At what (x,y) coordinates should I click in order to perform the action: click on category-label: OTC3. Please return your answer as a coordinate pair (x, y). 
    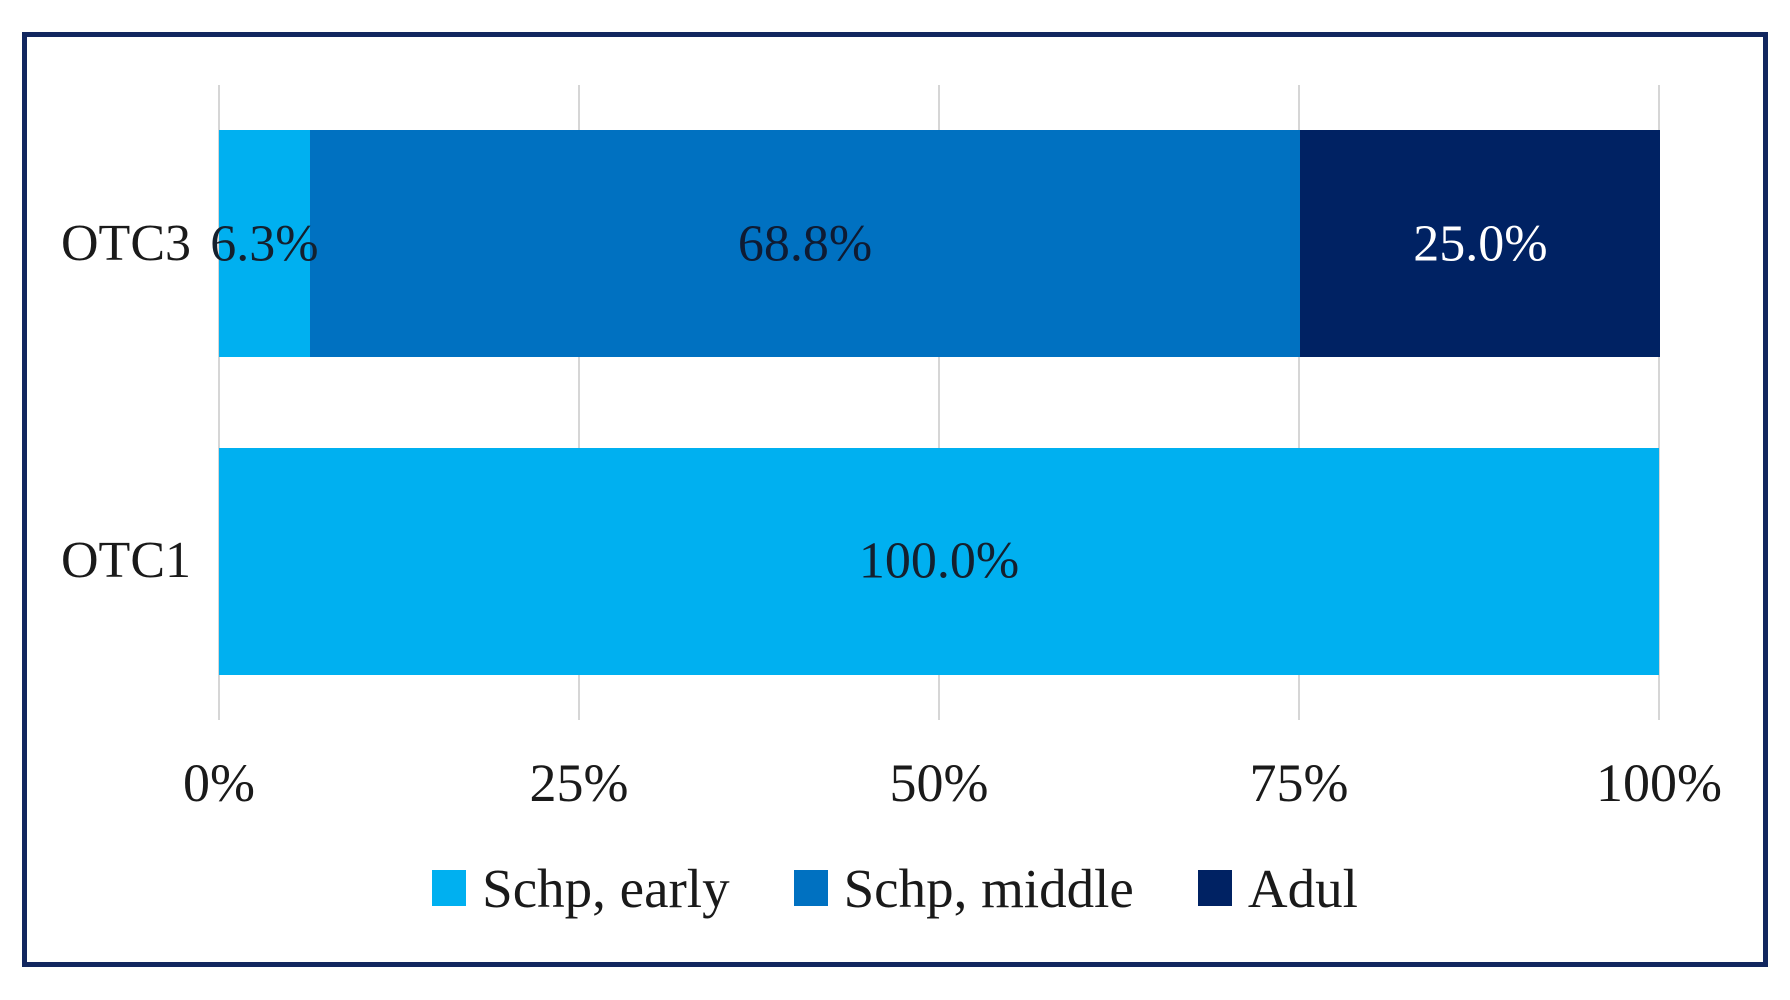
    Looking at the image, I should click on (126, 243).